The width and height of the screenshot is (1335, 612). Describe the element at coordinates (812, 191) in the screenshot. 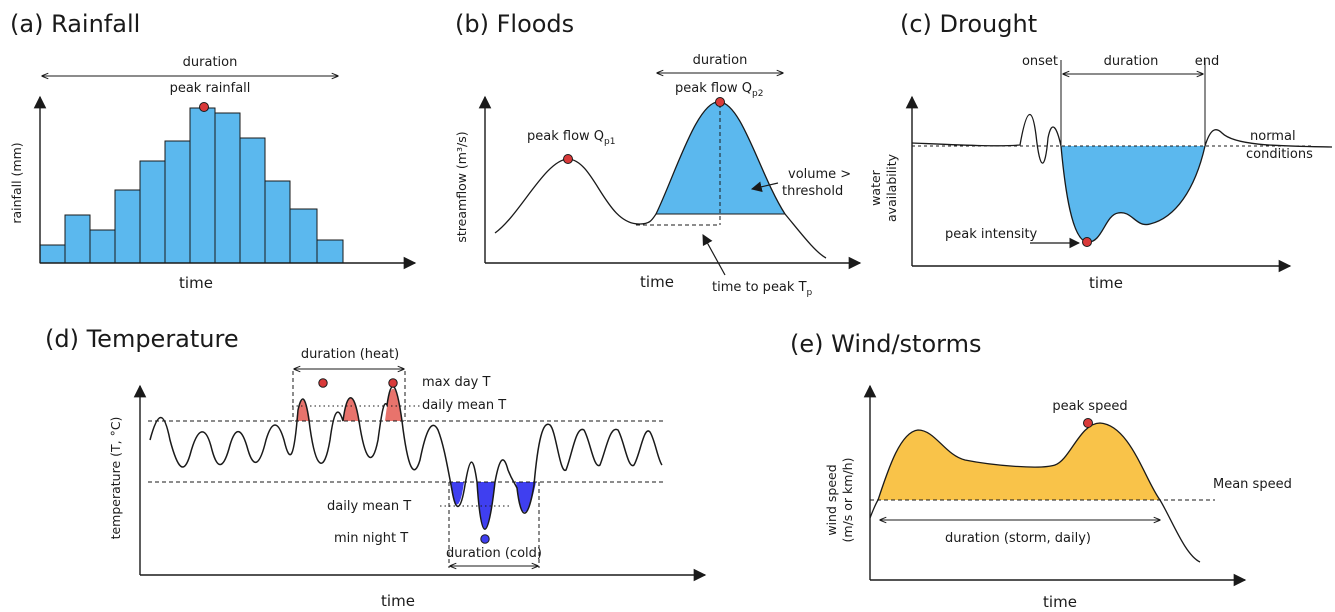

I see `volume-label-2: threshold` at that location.